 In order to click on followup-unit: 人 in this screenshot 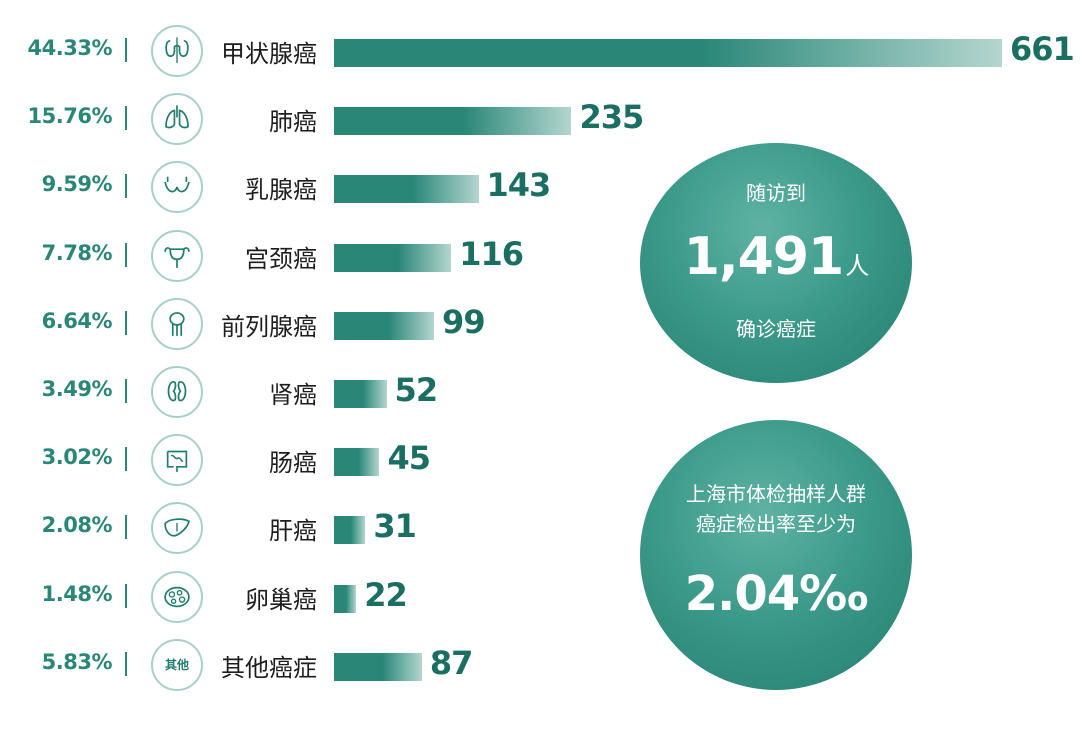, I will do `click(857, 266)`.